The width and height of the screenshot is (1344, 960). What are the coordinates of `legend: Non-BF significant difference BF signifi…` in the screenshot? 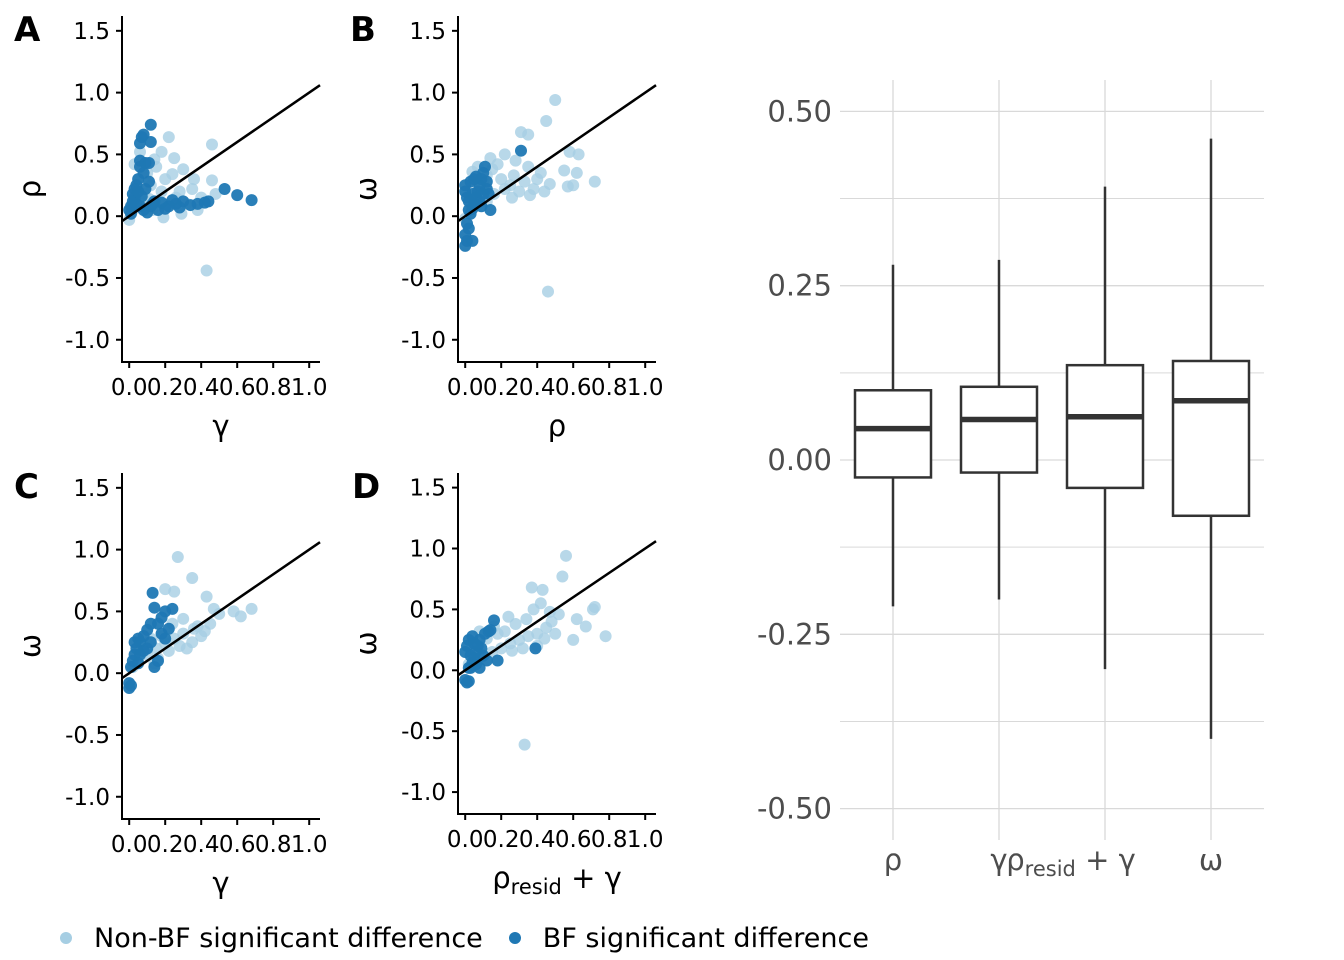 It's located at (469, 938).